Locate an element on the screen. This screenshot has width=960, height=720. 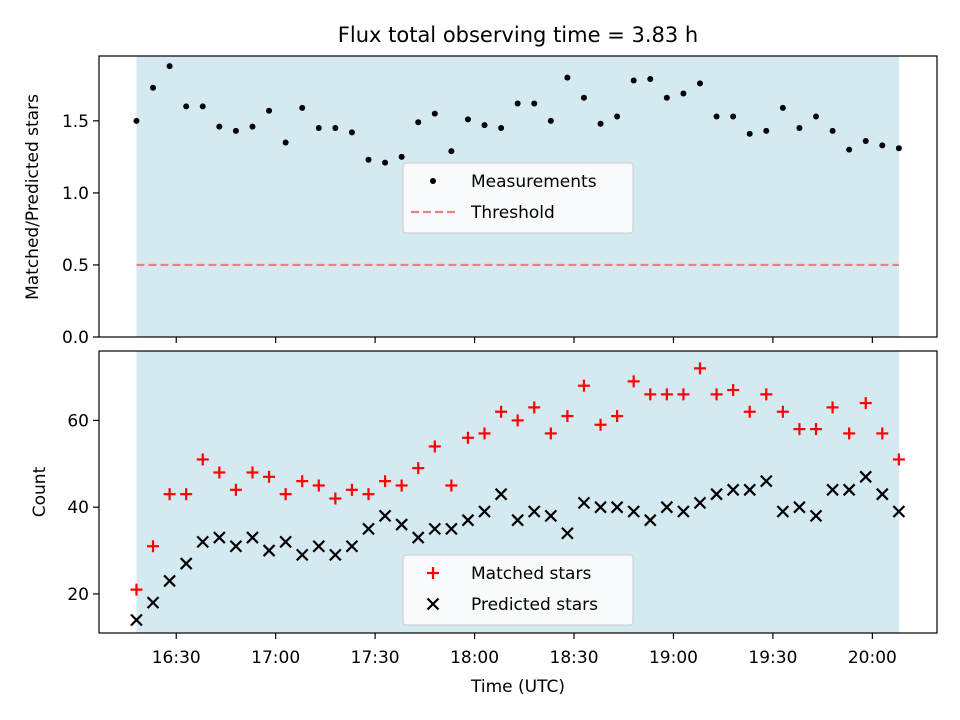
x-tick-label: 19:30 is located at coordinates (772, 658).